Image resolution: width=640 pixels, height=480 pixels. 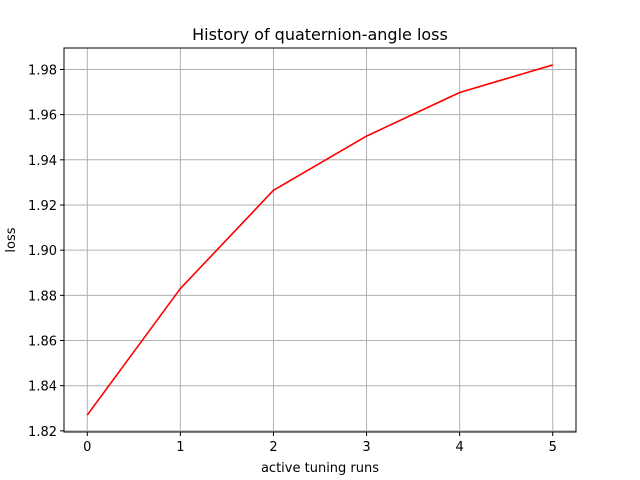 What do you see at coordinates (42, 116) in the screenshot?
I see `y-tick-label: 1.96` at bounding box center [42, 116].